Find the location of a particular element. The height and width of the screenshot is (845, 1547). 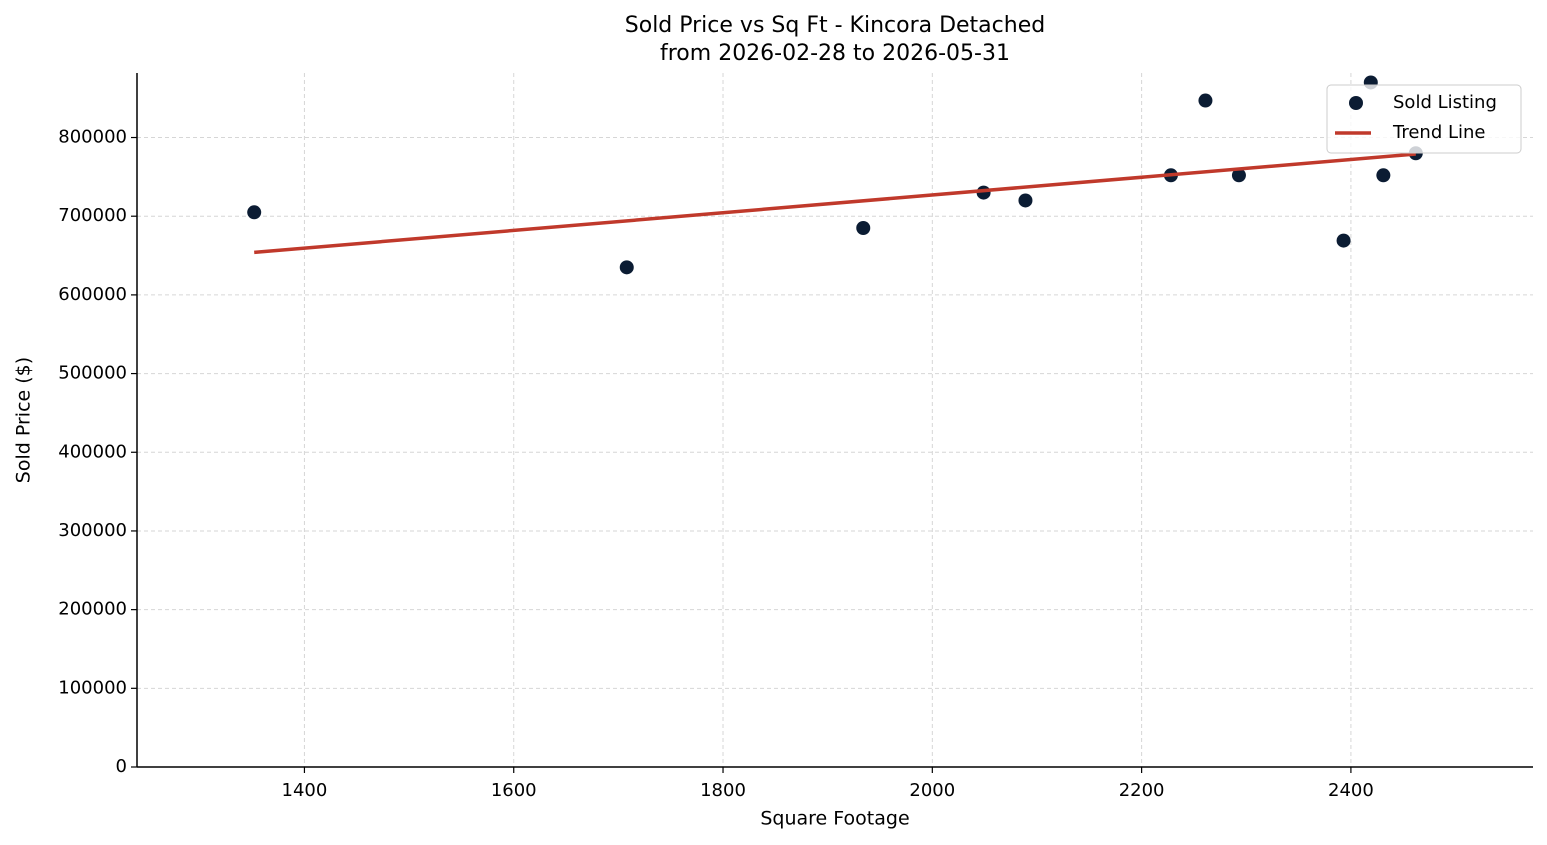

x-axis-label: Square Footage is located at coordinates (834, 819).